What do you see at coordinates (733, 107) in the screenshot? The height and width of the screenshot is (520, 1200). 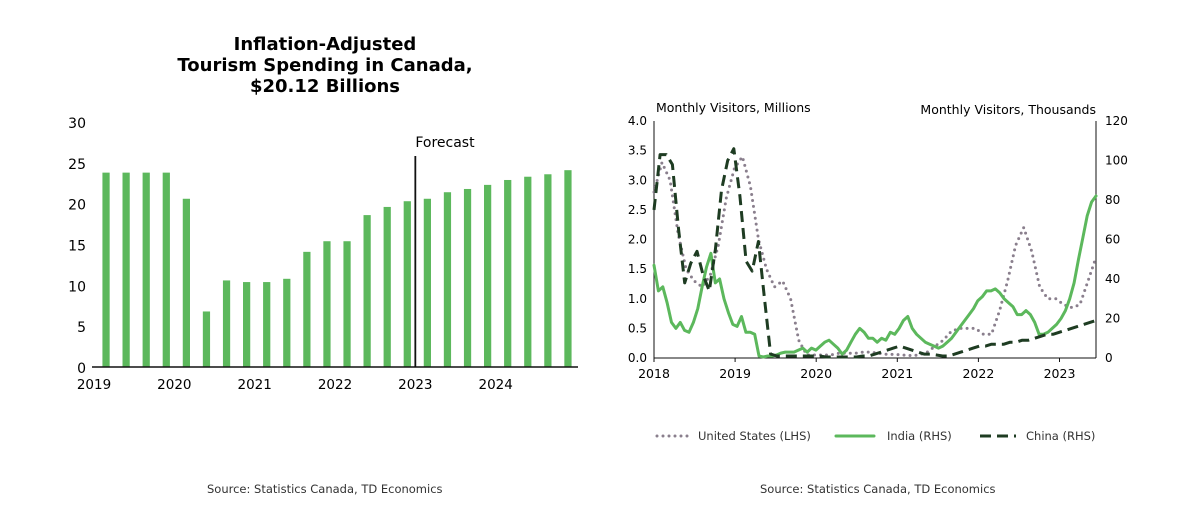 I see `left-axis-label: Monthly Visitors, Millions` at bounding box center [733, 107].